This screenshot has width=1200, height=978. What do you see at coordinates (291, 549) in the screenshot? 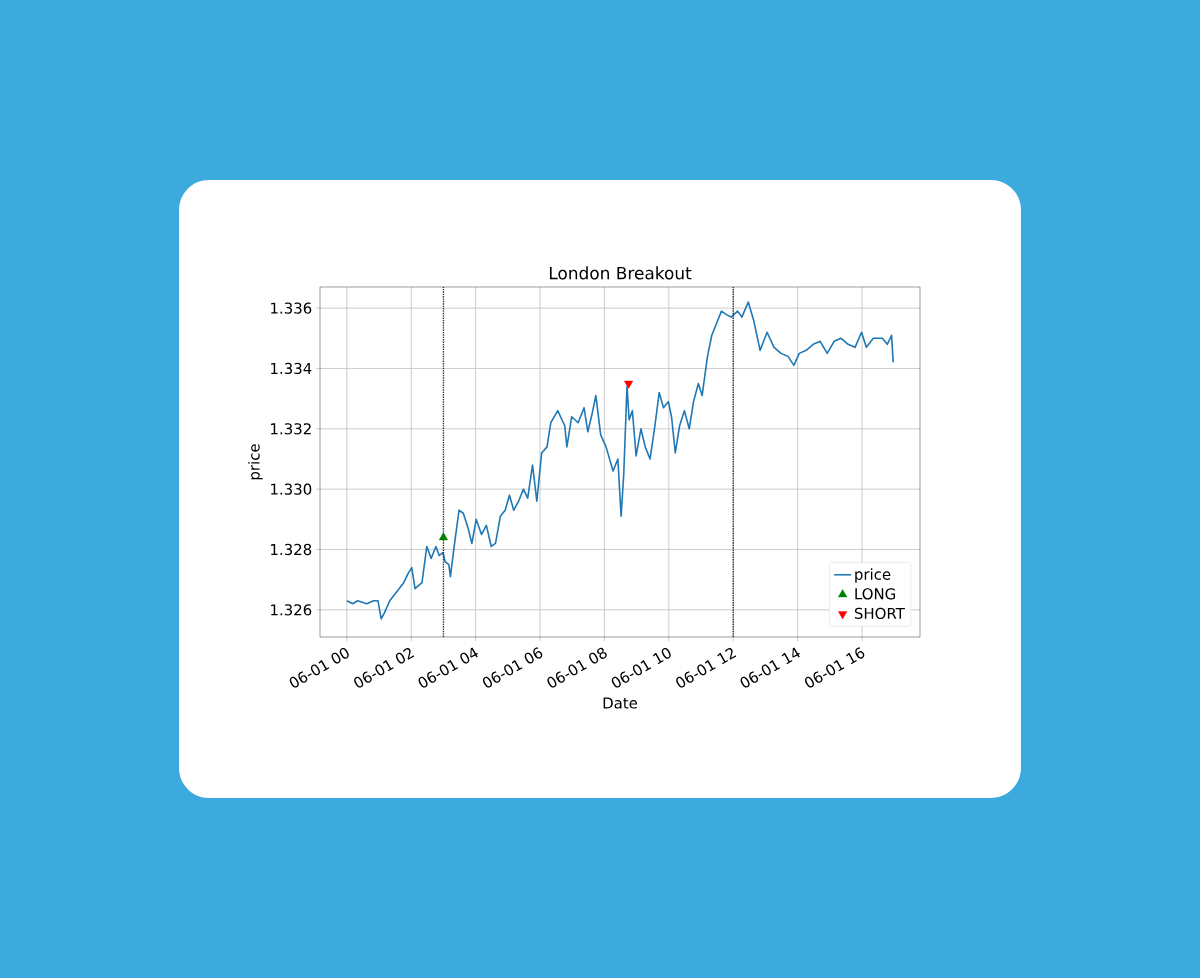
I see `y-tick-label: 1.328` at bounding box center [291, 549].